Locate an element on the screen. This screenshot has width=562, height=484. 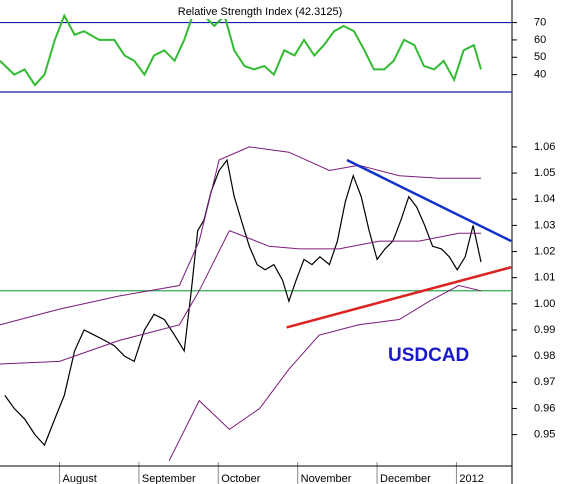
y-tick-label: 1.05 is located at coordinates (544, 173).